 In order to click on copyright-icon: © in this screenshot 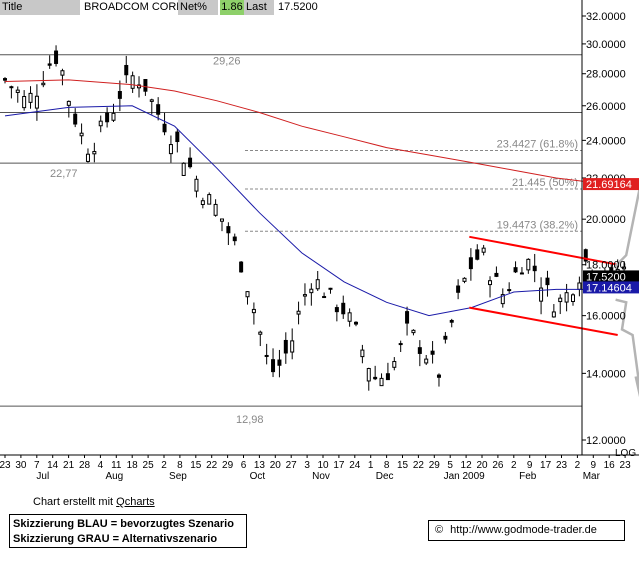, I will do `click(439, 530)`.